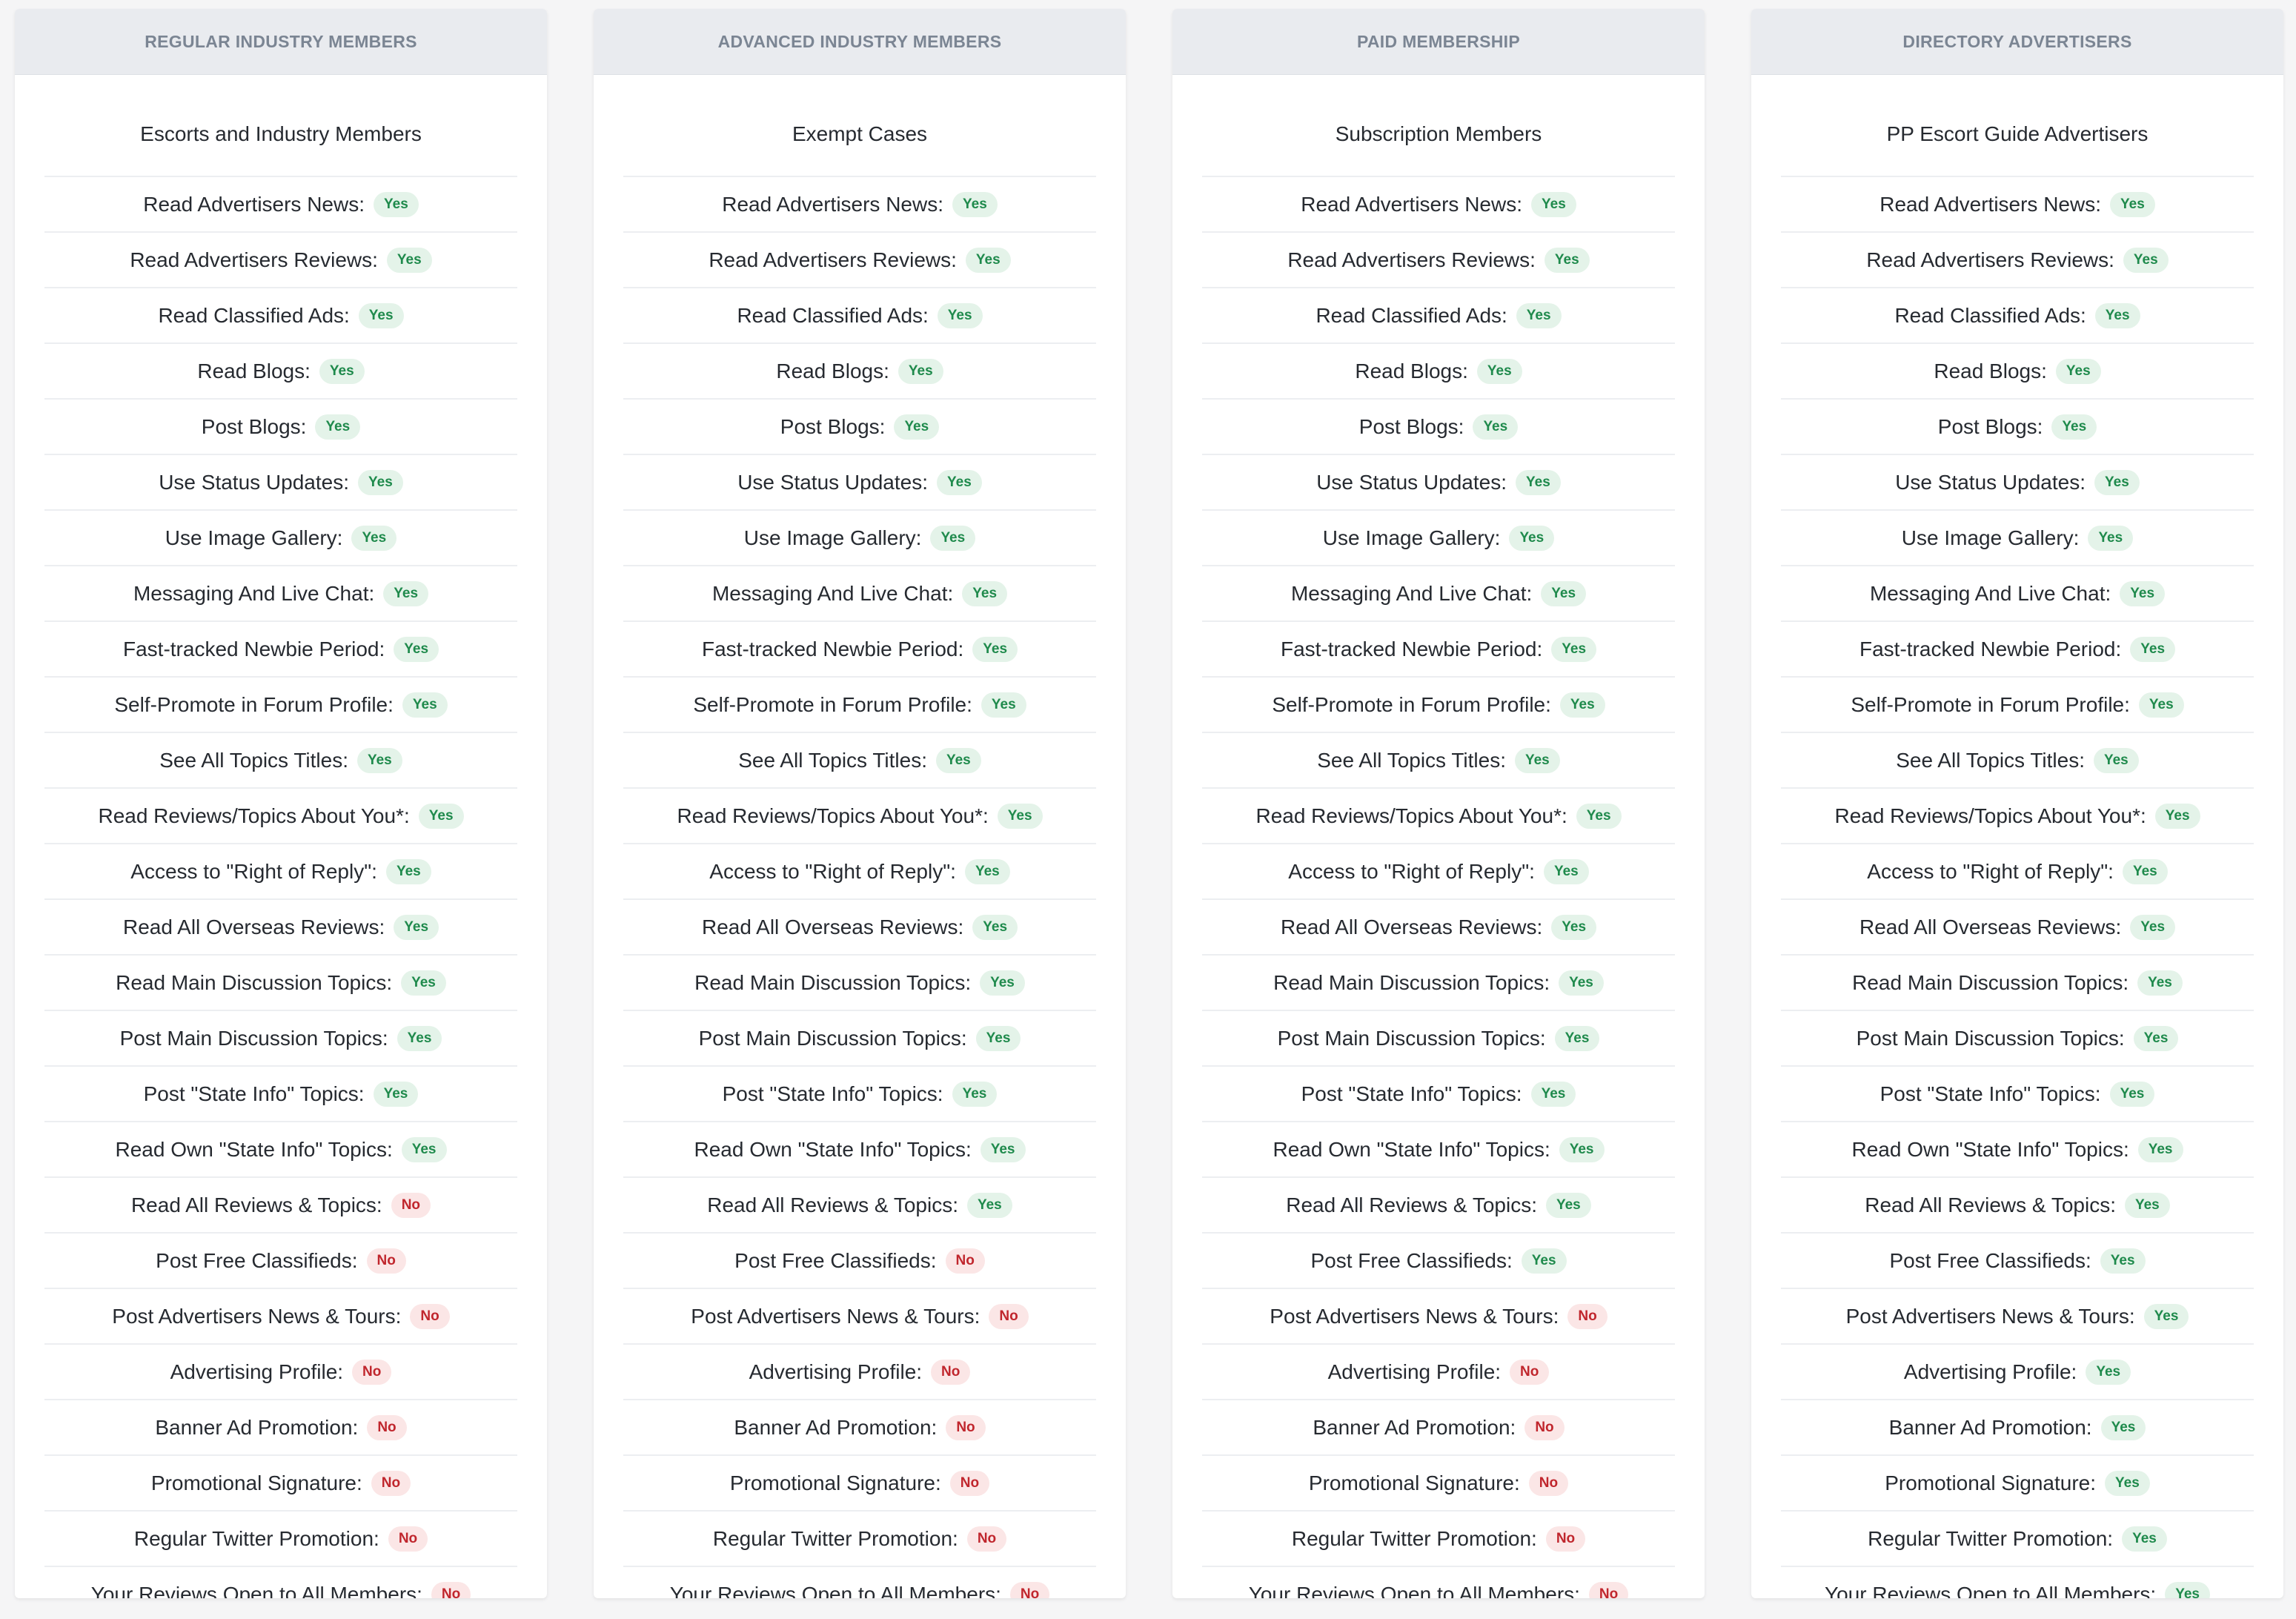 Image resolution: width=2296 pixels, height=1619 pixels. I want to click on card-subtitle: Escorts and Industry Members, so click(280, 126).